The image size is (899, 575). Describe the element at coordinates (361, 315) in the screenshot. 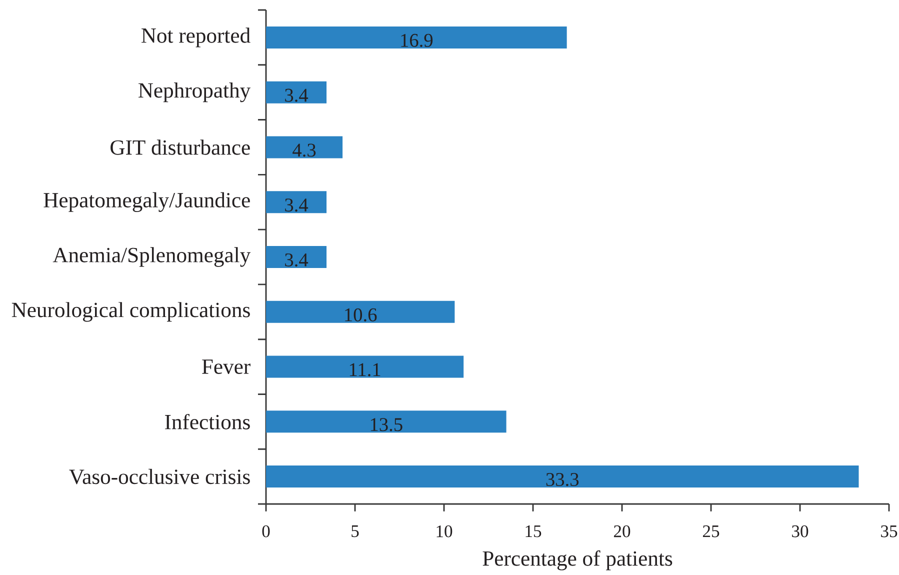

I see `data-label: 10.6` at that location.